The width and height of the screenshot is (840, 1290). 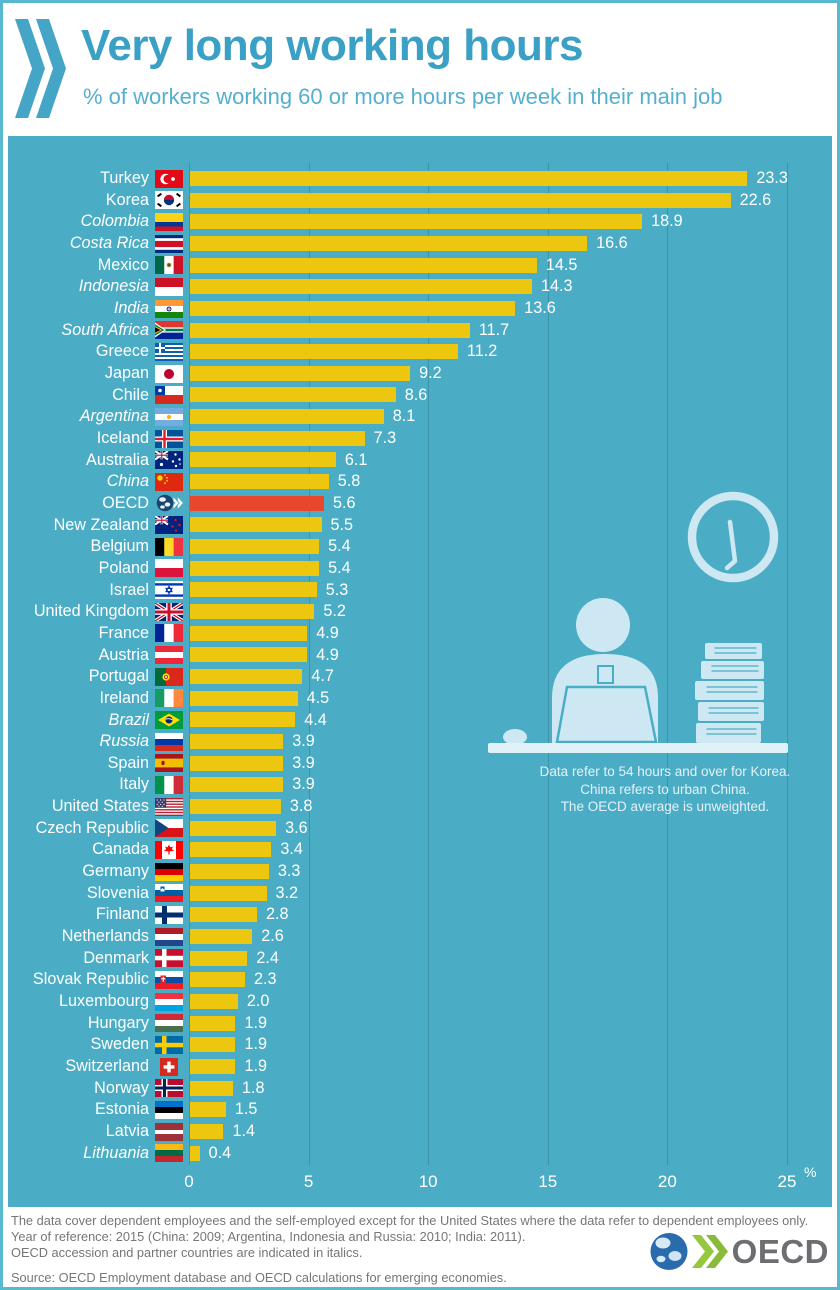 What do you see at coordinates (289, 871) in the screenshot?
I see `value-label: 3.3` at bounding box center [289, 871].